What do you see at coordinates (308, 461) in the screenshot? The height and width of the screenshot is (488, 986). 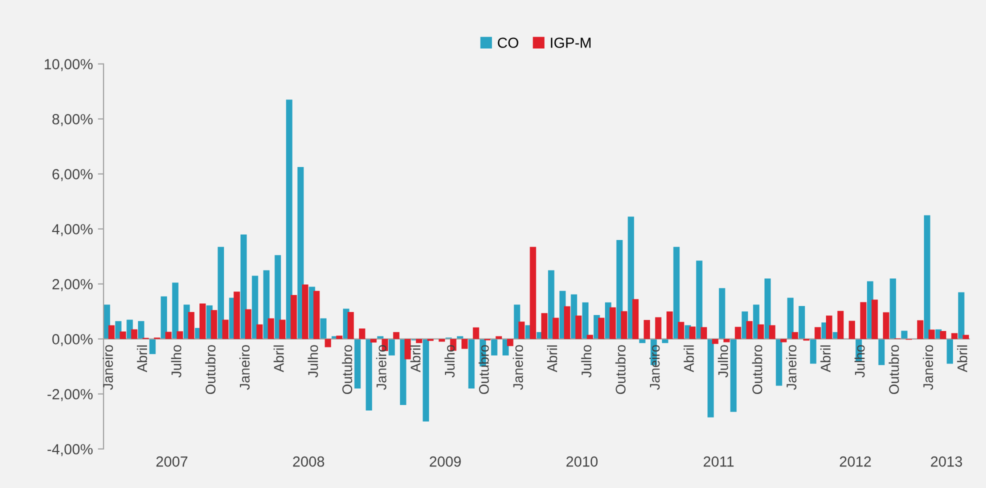 I see `text: 2008` at bounding box center [308, 461].